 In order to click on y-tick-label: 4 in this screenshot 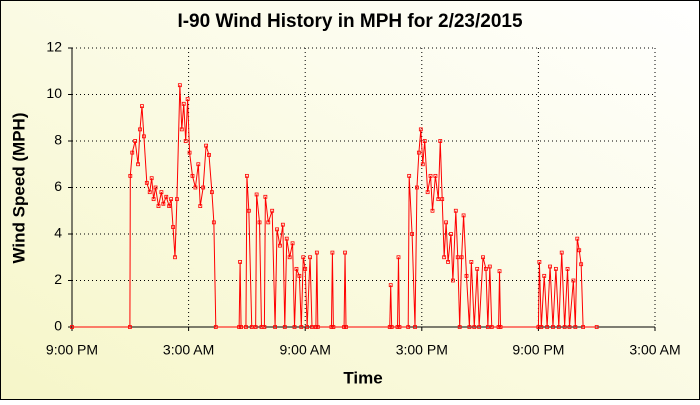, I will do `click(58, 233)`.